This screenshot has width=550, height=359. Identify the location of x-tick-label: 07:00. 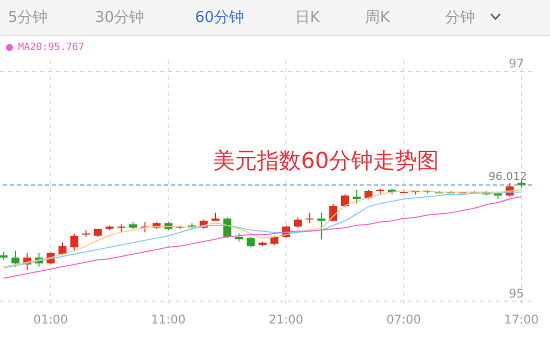
(404, 319).